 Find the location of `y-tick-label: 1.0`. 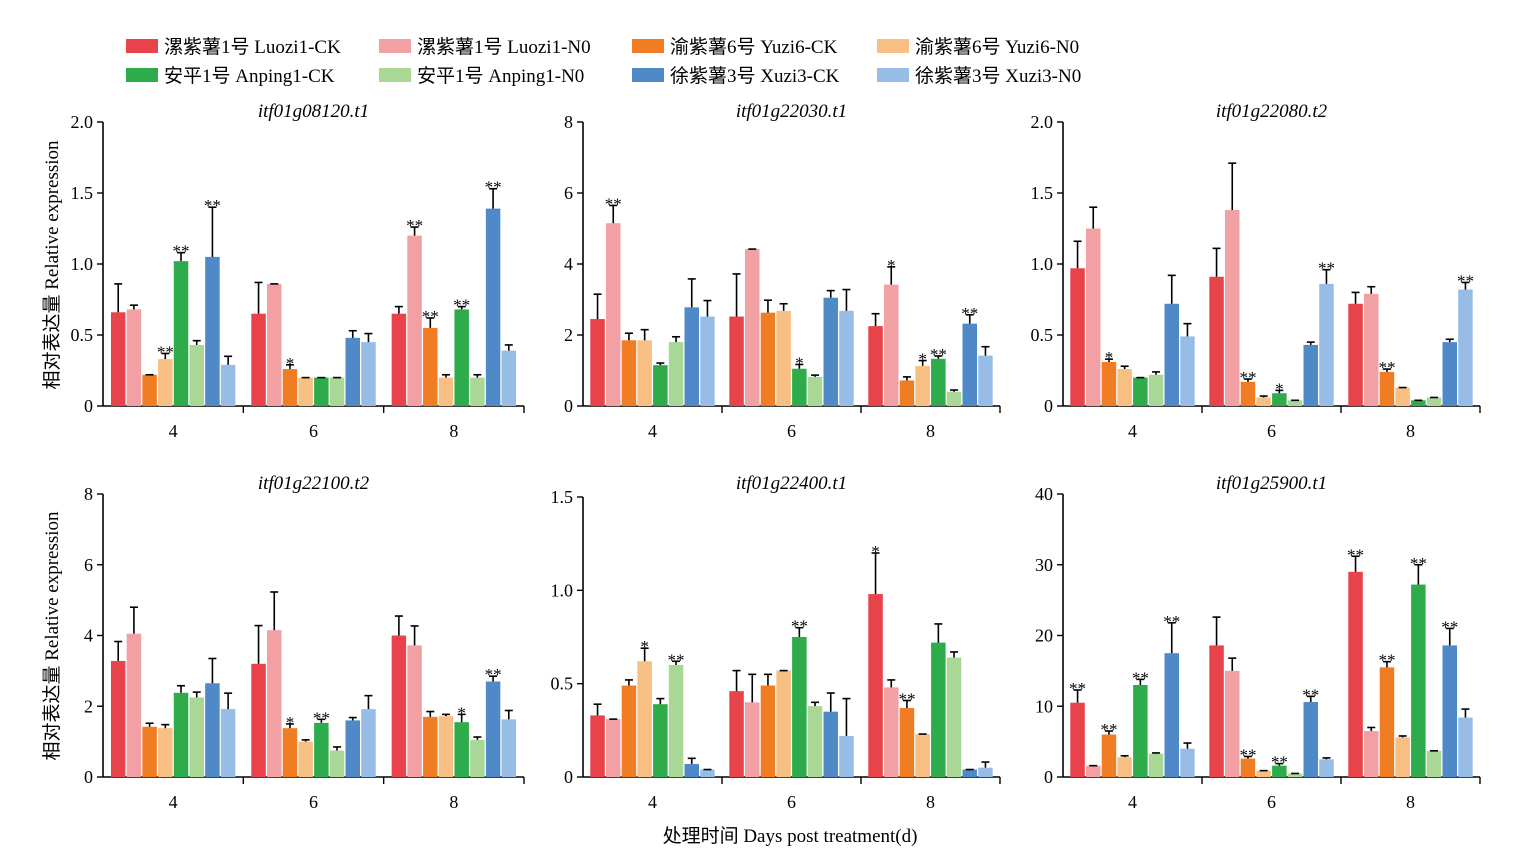

y-tick-label: 1.0 is located at coordinates (562, 590).